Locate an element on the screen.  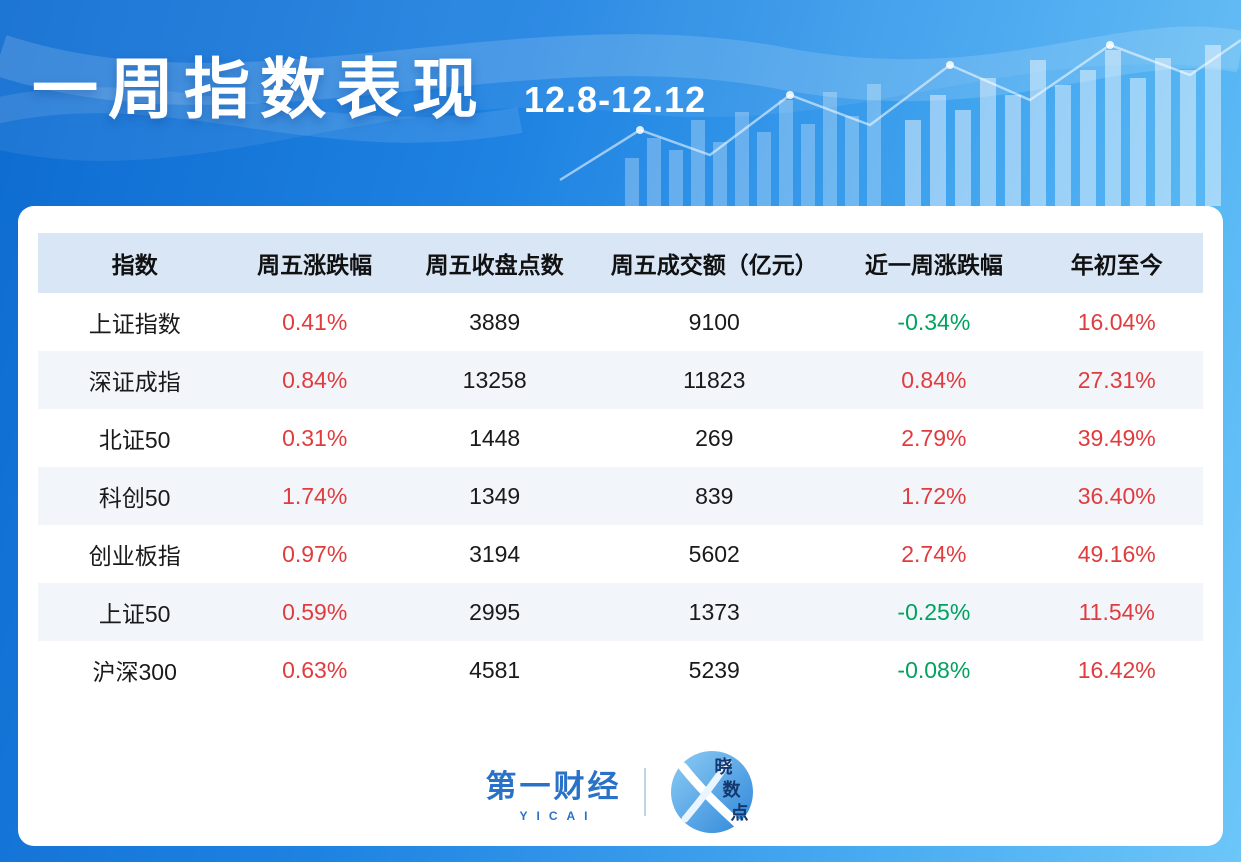
index-name-cell: 创业板指 is located at coordinates (134, 556).